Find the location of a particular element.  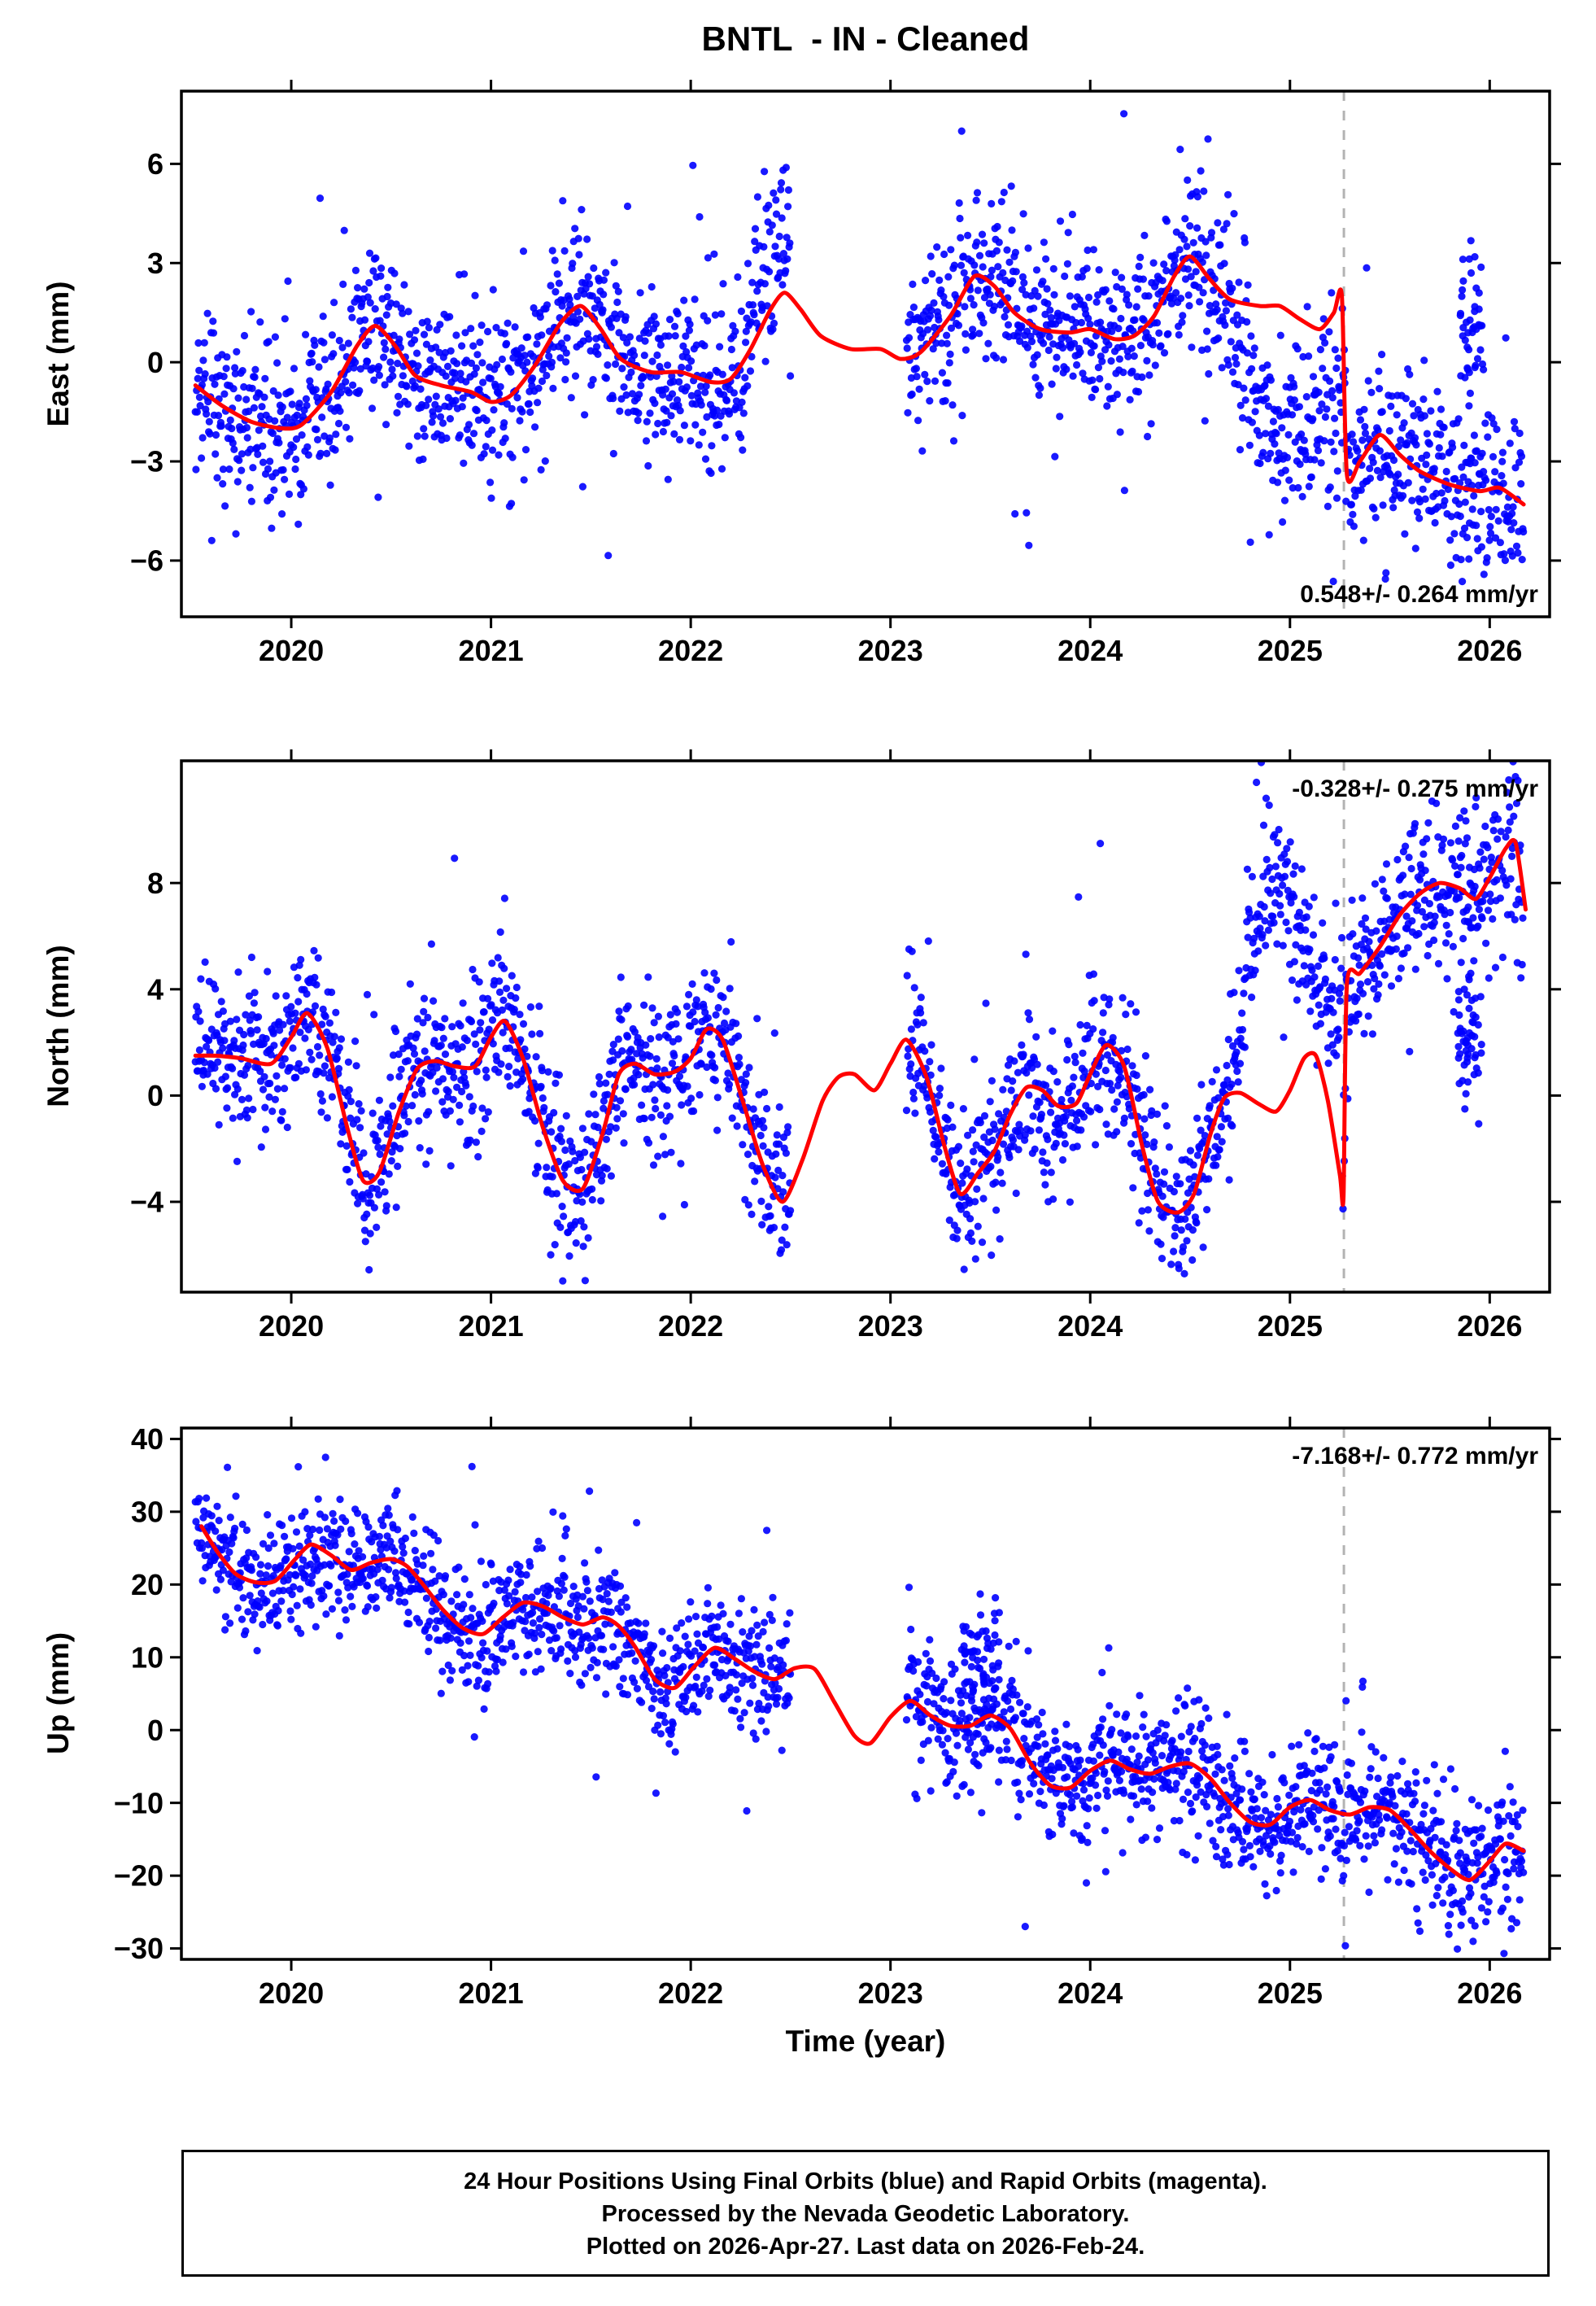

up-axis-title: Up (mm) is located at coordinates (58, 1693).